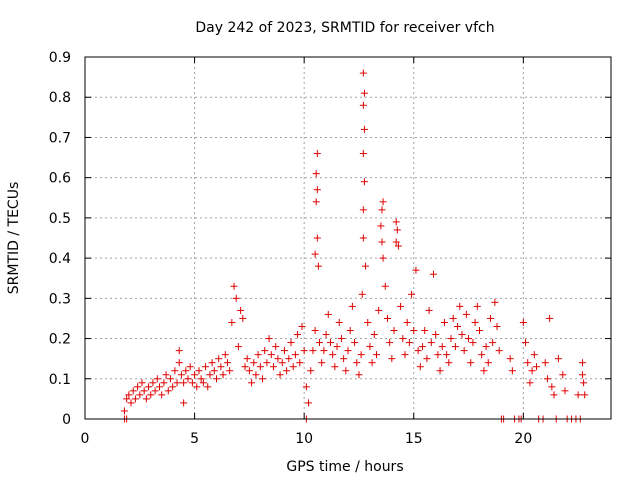 This screenshot has height=480, width=640. What do you see at coordinates (60, 138) in the screenshot?
I see `y-tick-label: 0.7` at bounding box center [60, 138].